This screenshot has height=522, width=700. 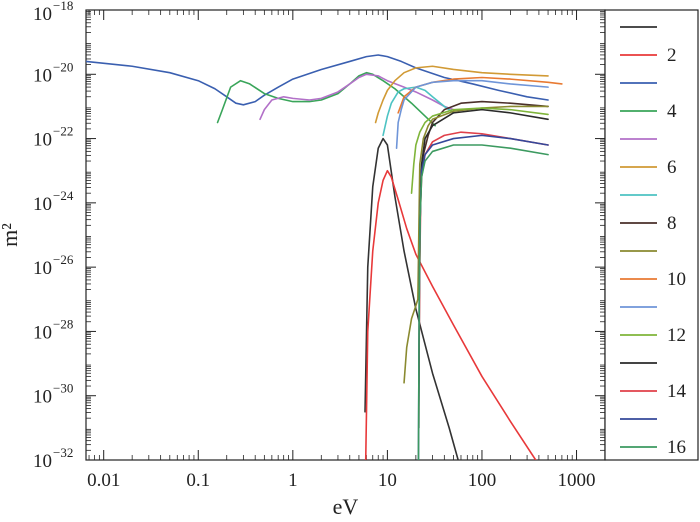 I want to click on y-axis-title: m², so click(x=11, y=235).